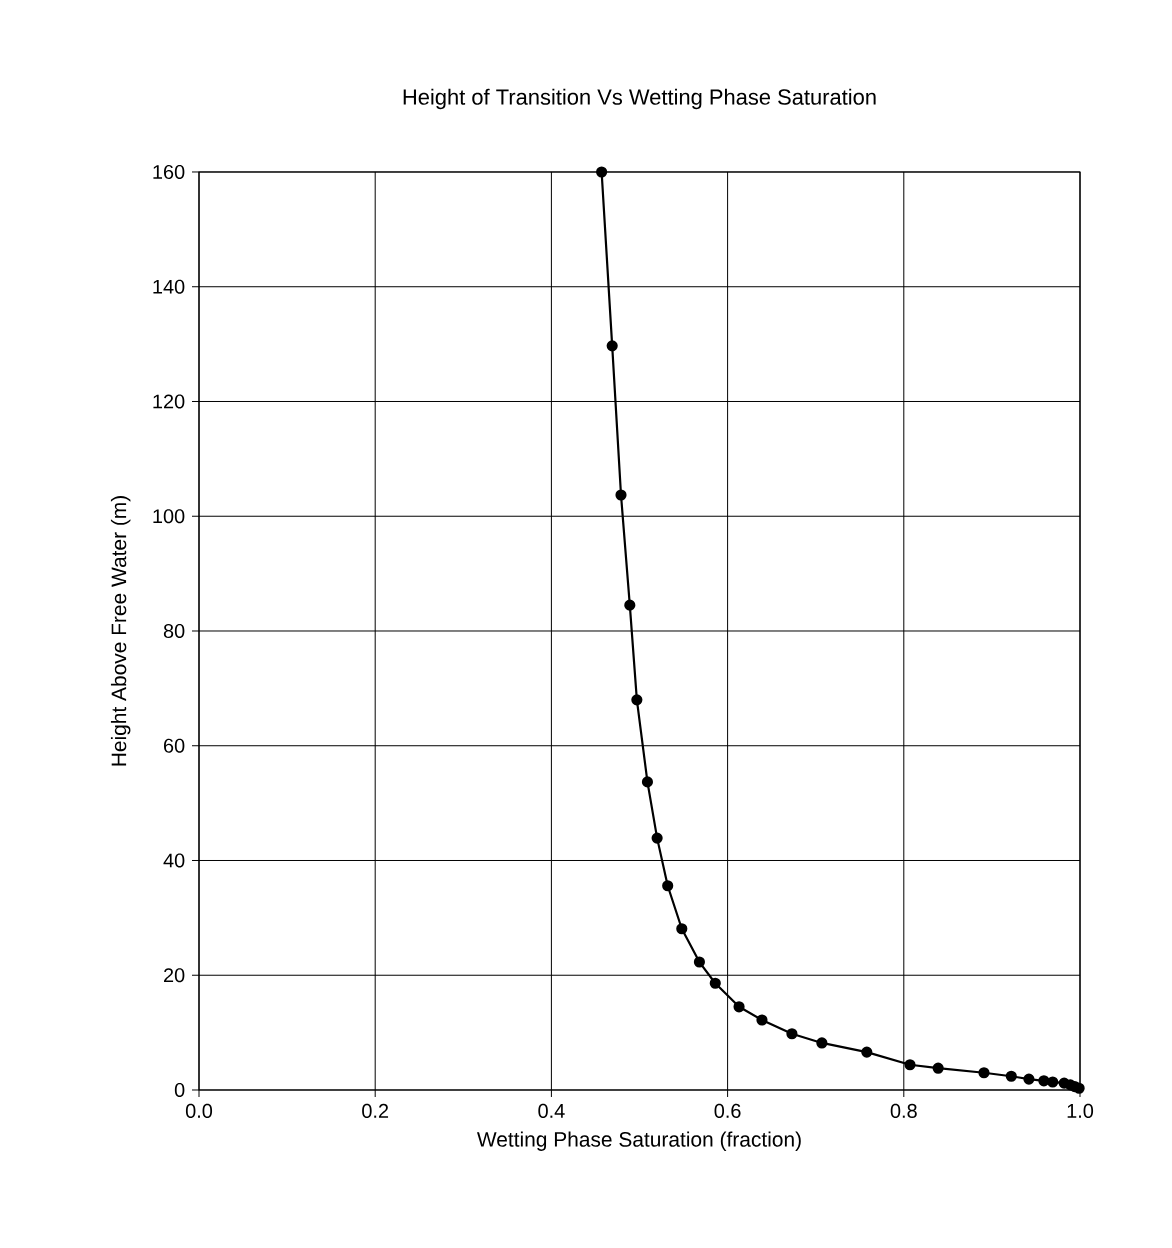 This screenshot has height=1248, width=1172. What do you see at coordinates (174, 745) in the screenshot?
I see `y-tick-label: 60` at bounding box center [174, 745].